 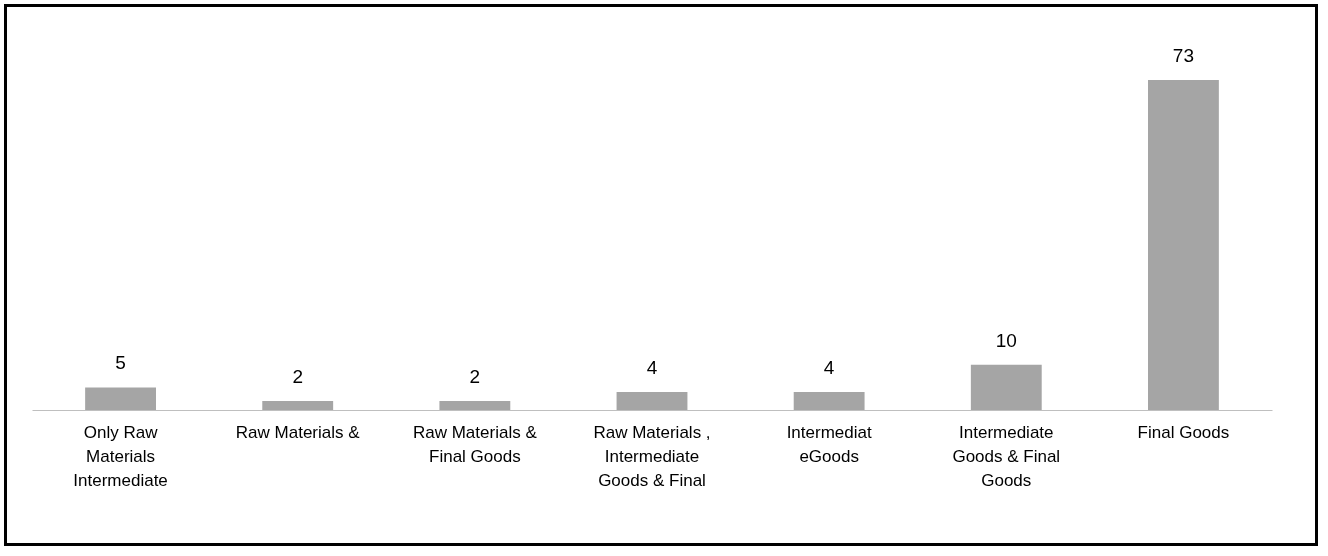 I want to click on x-tick-label: Final Goods, so click(x=1183, y=432).